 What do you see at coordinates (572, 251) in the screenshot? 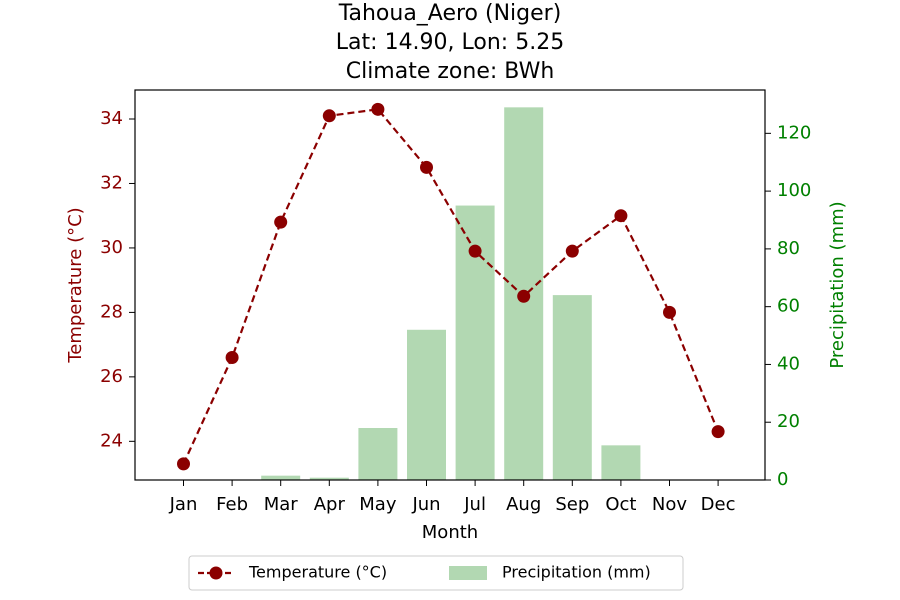
I see `temperature-point-sep` at bounding box center [572, 251].